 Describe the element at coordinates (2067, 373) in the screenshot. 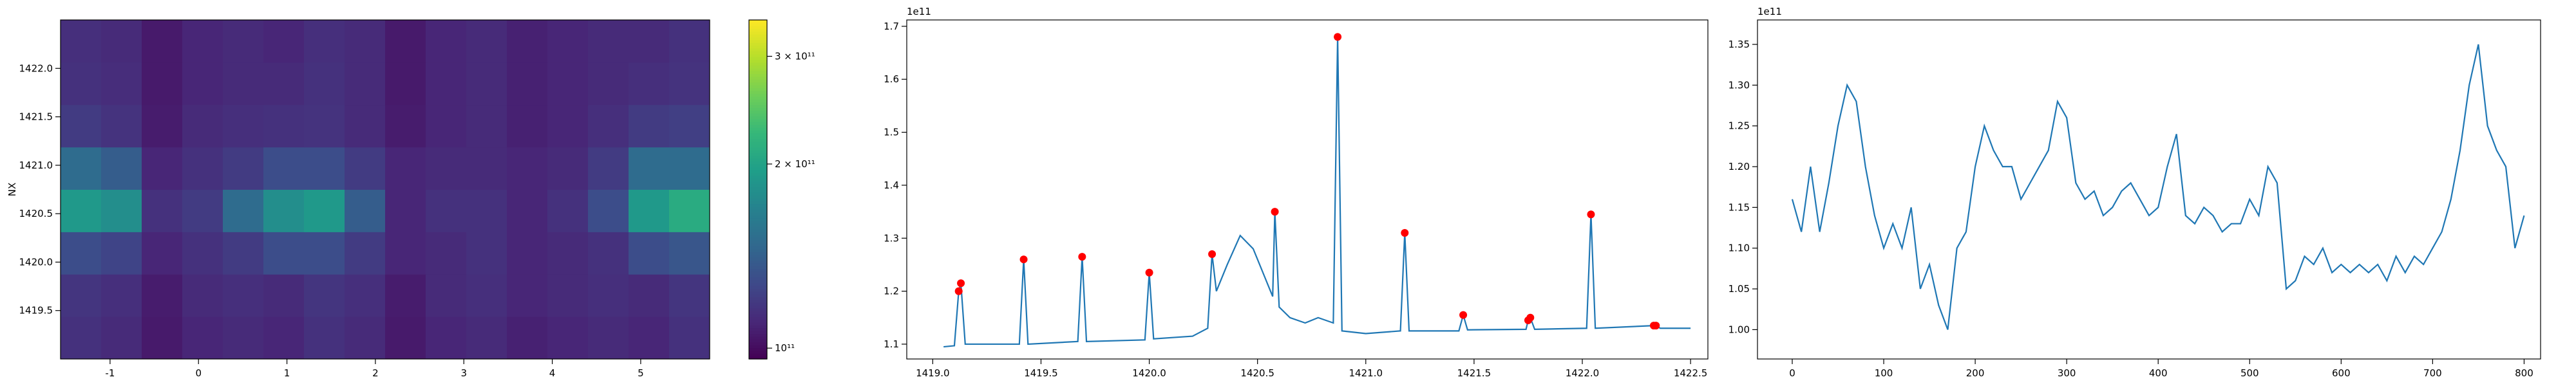

I see `x-tick-label: 300` at that location.